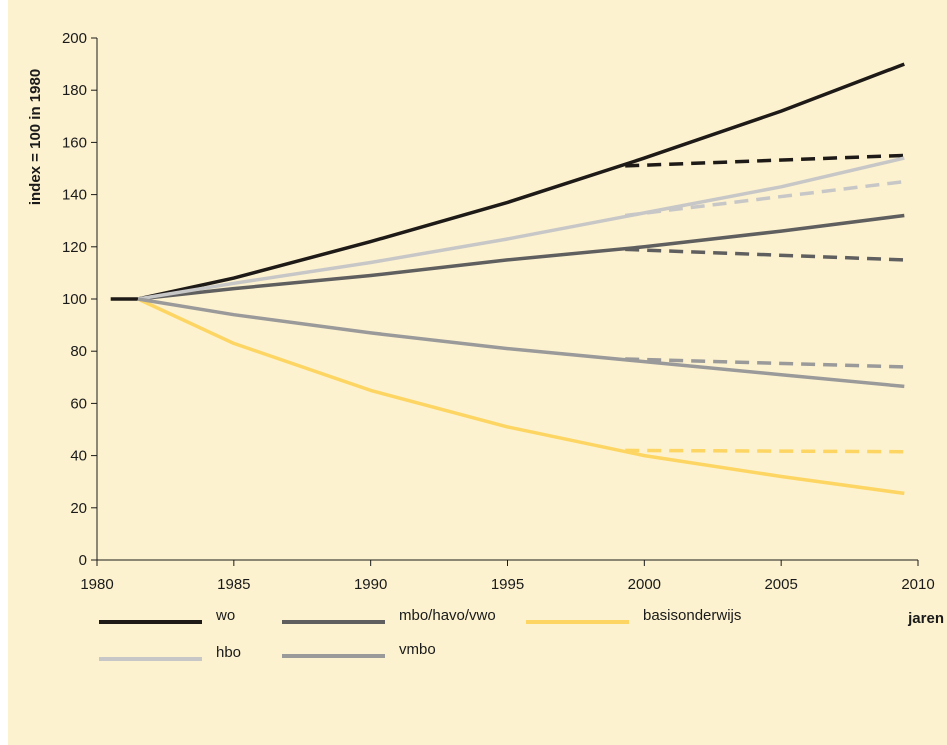  Describe the element at coordinates (233, 584) in the screenshot. I see `x-tick-label: 1985` at that location.